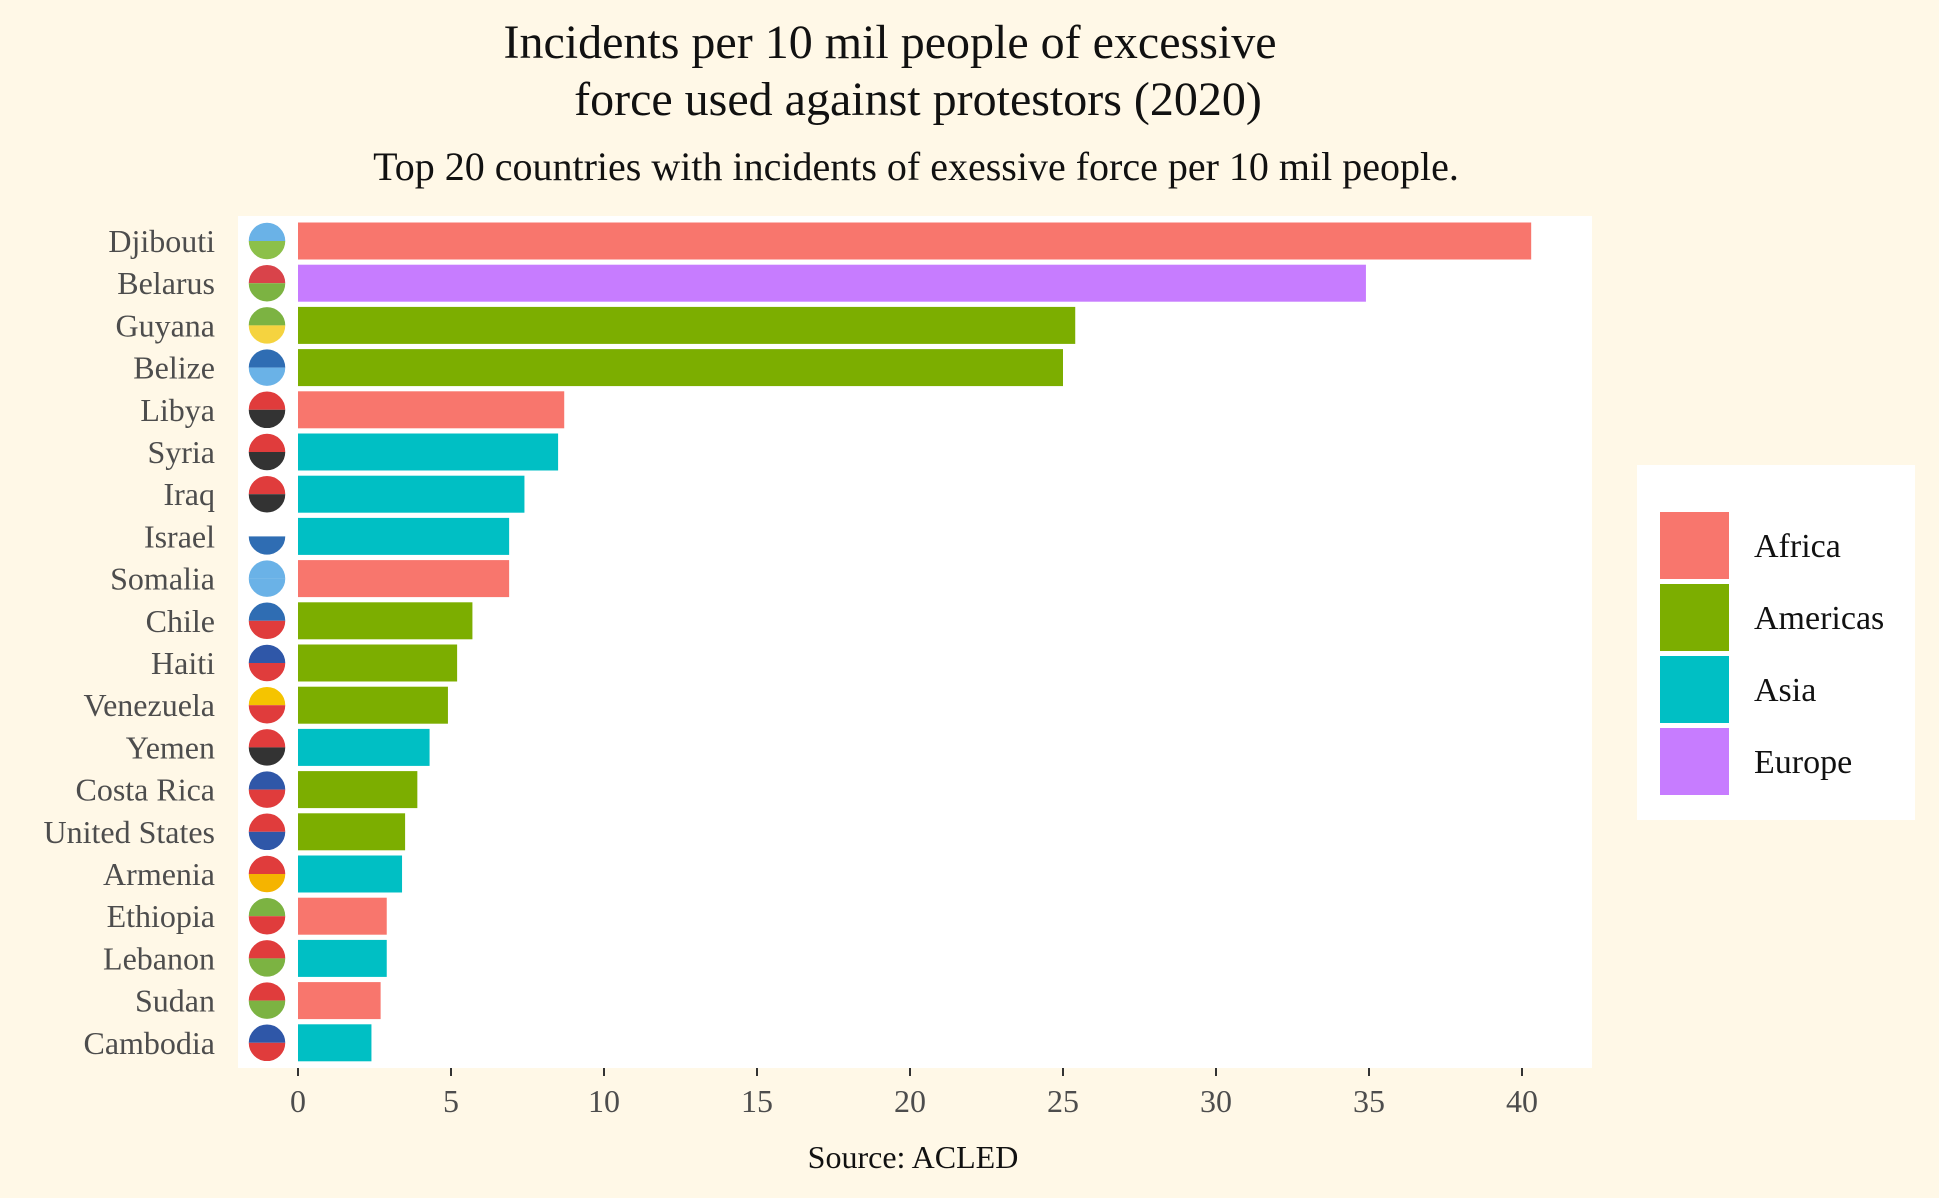  Describe the element at coordinates (428, 452) in the screenshot. I see `bar-syria` at that location.